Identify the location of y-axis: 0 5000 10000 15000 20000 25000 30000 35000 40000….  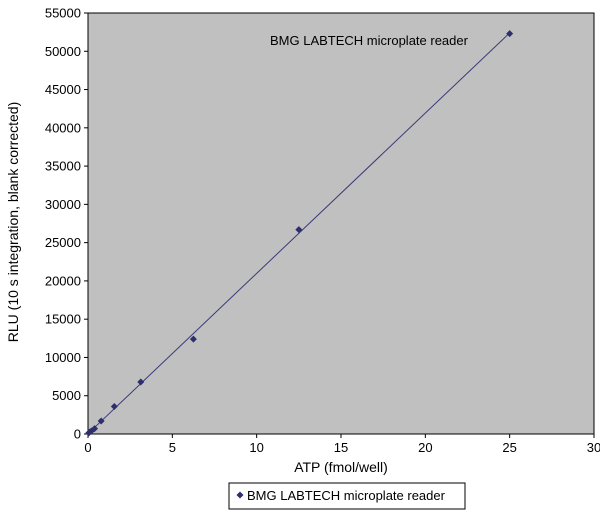
(66, 224).